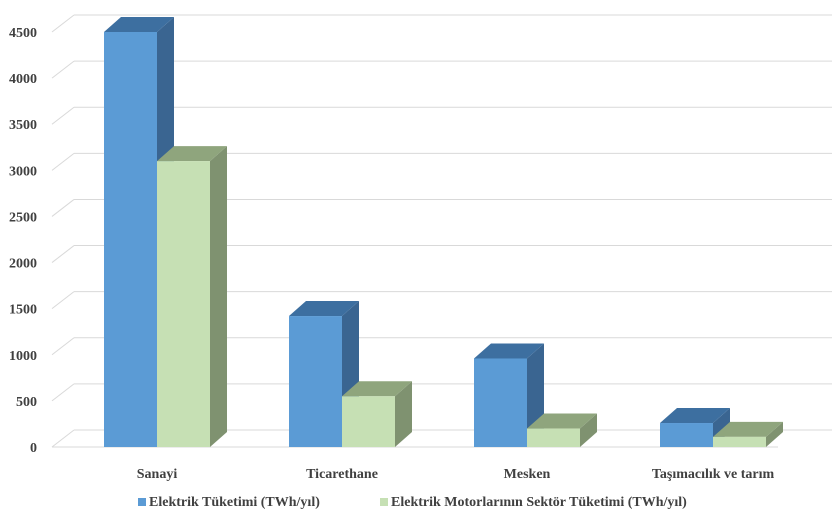  Describe the element at coordinates (23, 125) in the screenshot. I see `y-tick-label: 3500` at that location.